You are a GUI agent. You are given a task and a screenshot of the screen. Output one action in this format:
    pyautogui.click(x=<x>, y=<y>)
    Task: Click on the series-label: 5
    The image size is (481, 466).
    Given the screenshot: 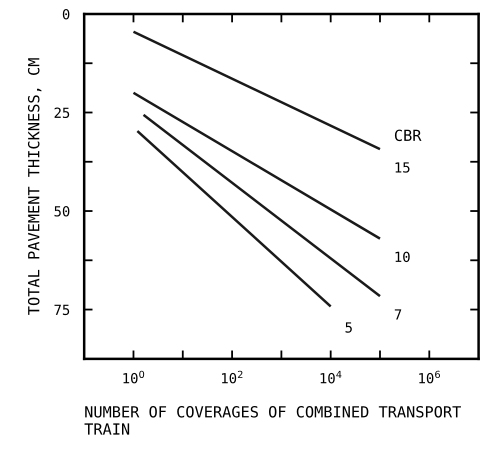 What is the action you would take?
    pyautogui.click(x=349, y=327)
    